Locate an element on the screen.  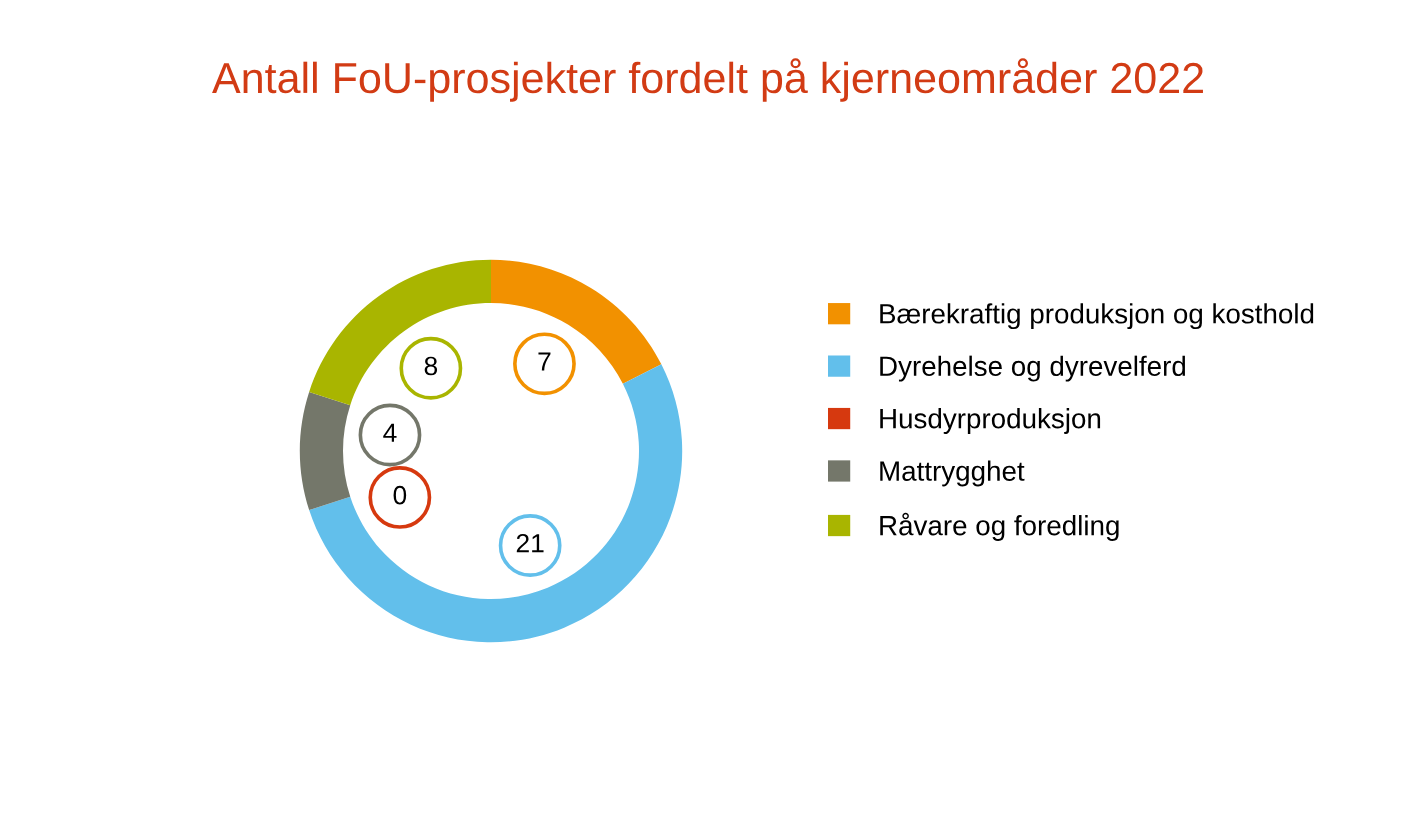
legend-label: Råvare og foredling is located at coordinates (999, 526).